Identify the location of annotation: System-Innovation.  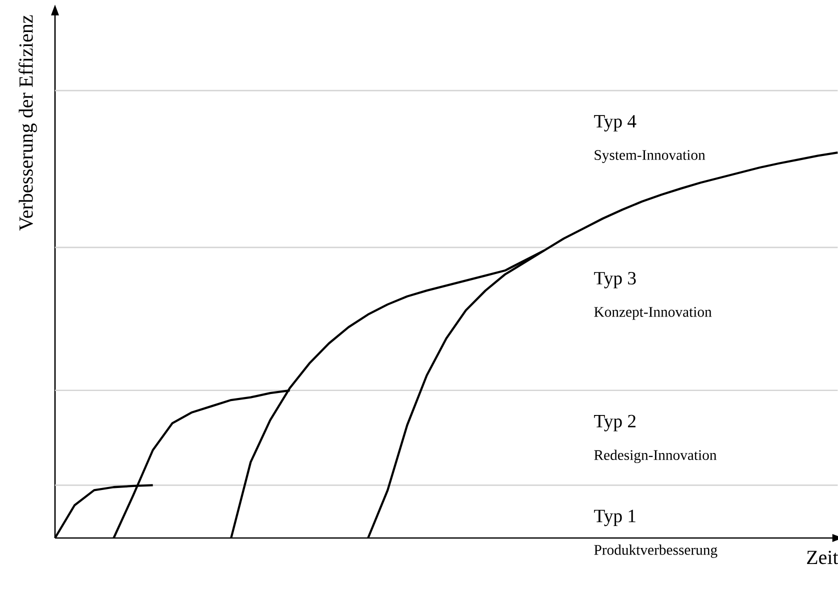
(650, 156).